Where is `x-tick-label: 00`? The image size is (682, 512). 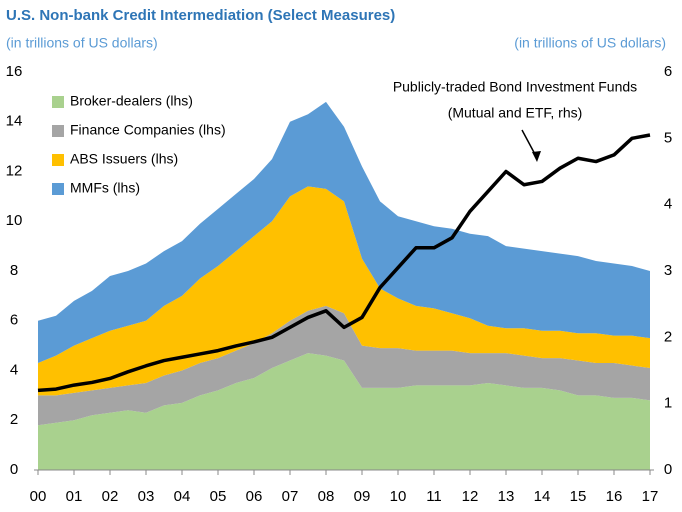
x-tick-label: 00 is located at coordinates (38, 496).